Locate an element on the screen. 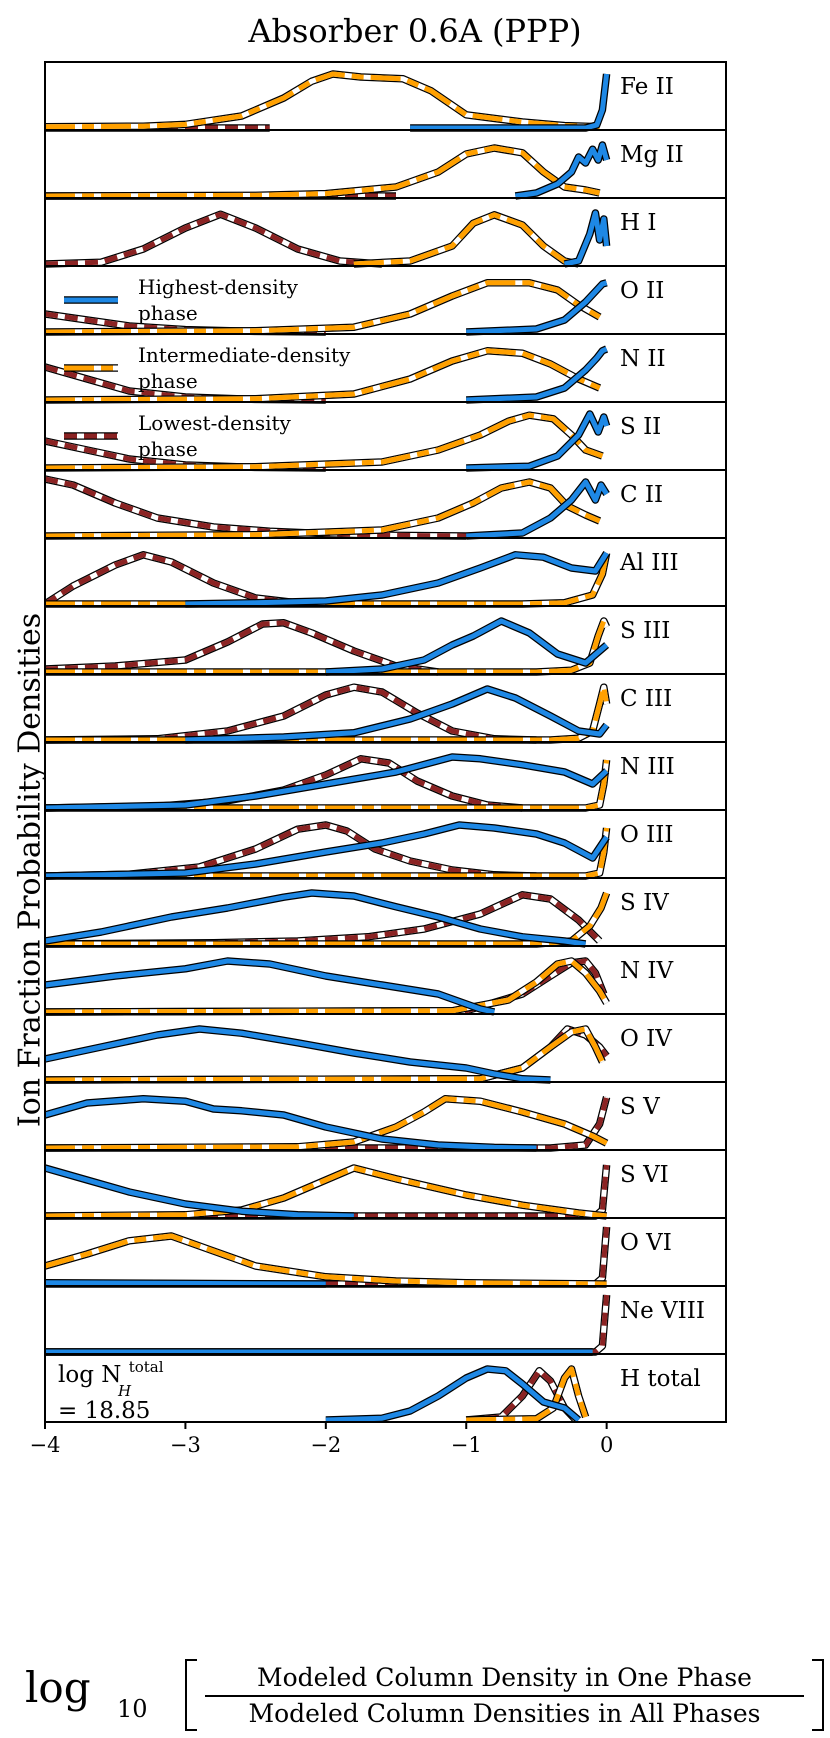  series-highest-o-iv is located at coordinates (298, 1054).